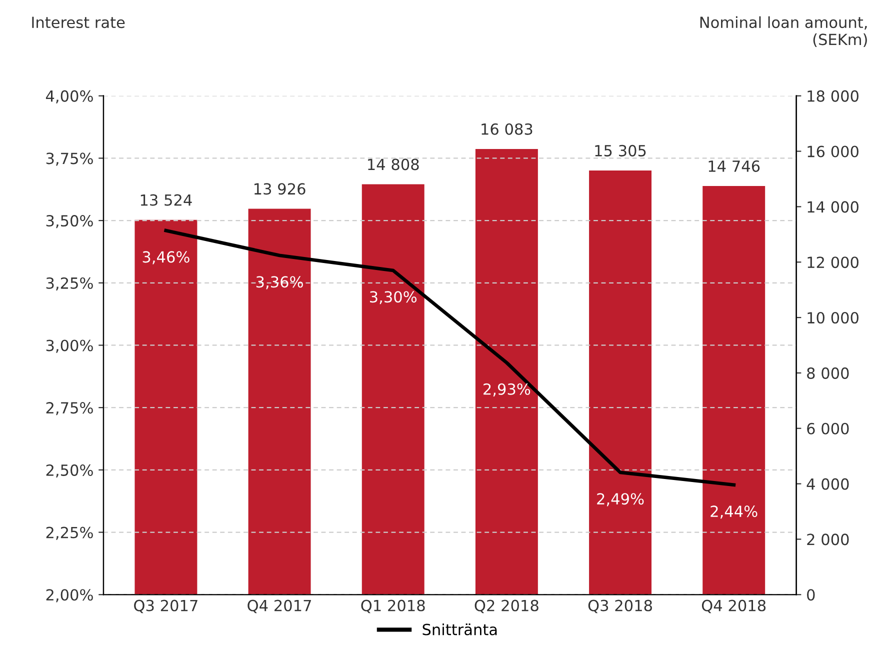 This screenshot has width=877, height=652. Describe the element at coordinates (734, 166) in the screenshot. I see `data-label: 14 746` at that location.